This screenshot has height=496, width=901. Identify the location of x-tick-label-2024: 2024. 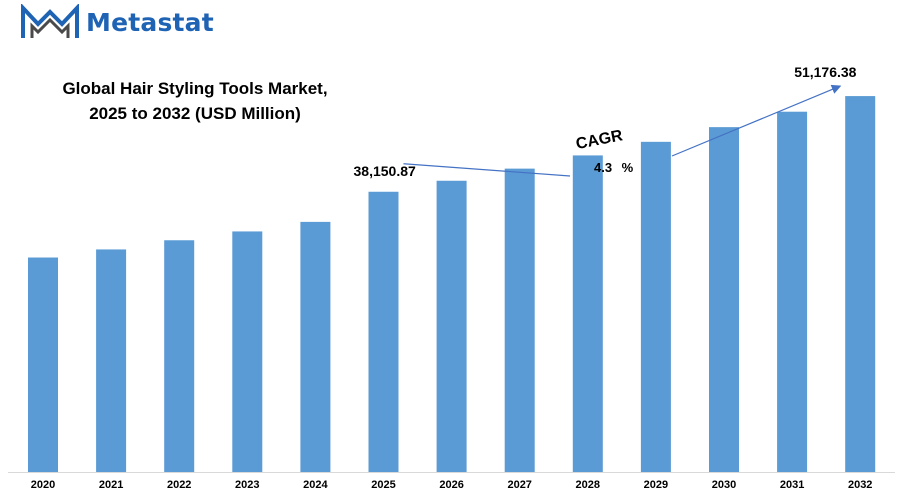
(315, 485).